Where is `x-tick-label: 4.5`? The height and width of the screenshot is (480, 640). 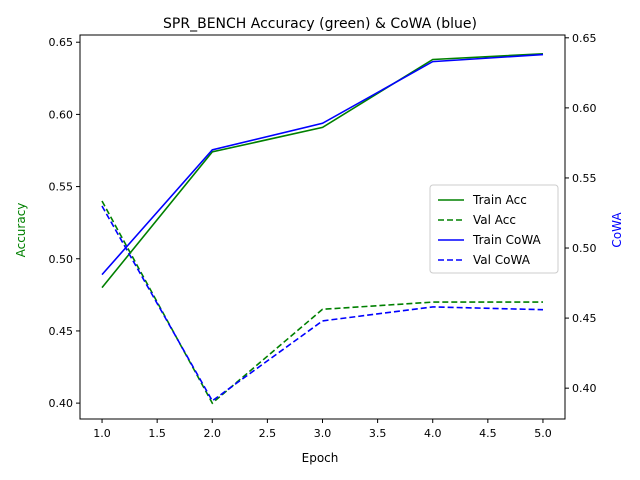 x-tick-label: 4.5 is located at coordinates (488, 433).